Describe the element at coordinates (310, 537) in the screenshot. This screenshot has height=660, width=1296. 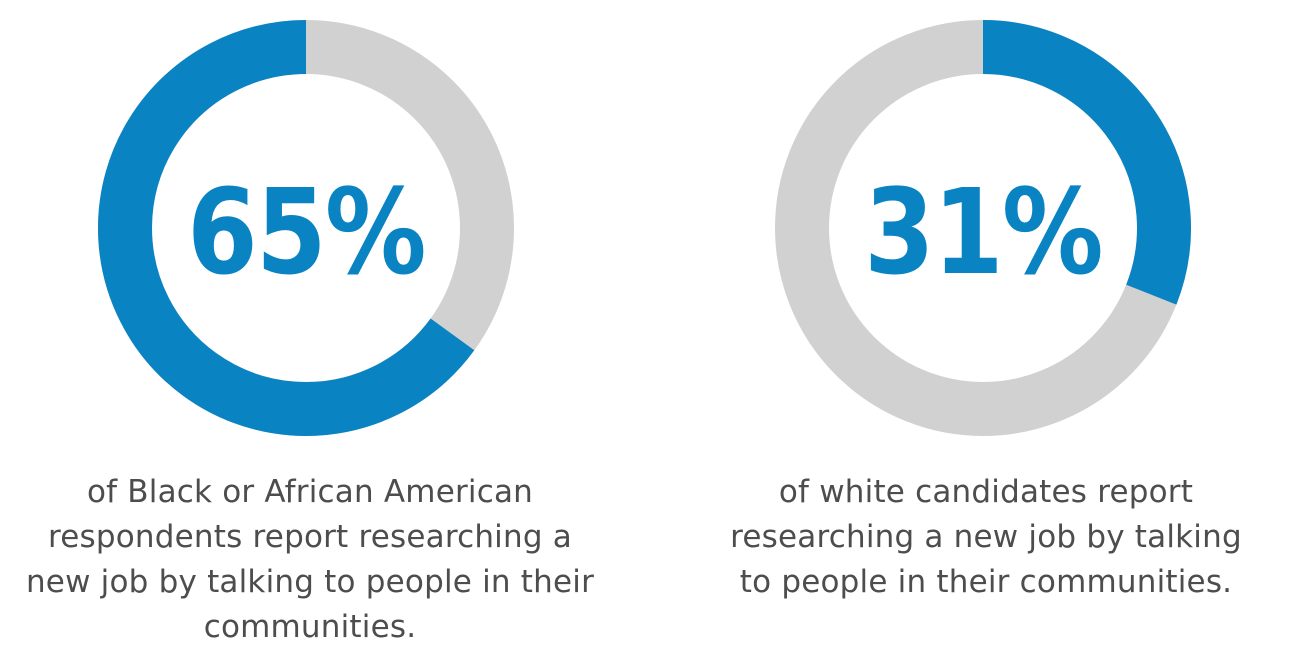
I see `caption-line: respondents report researching a` at that location.